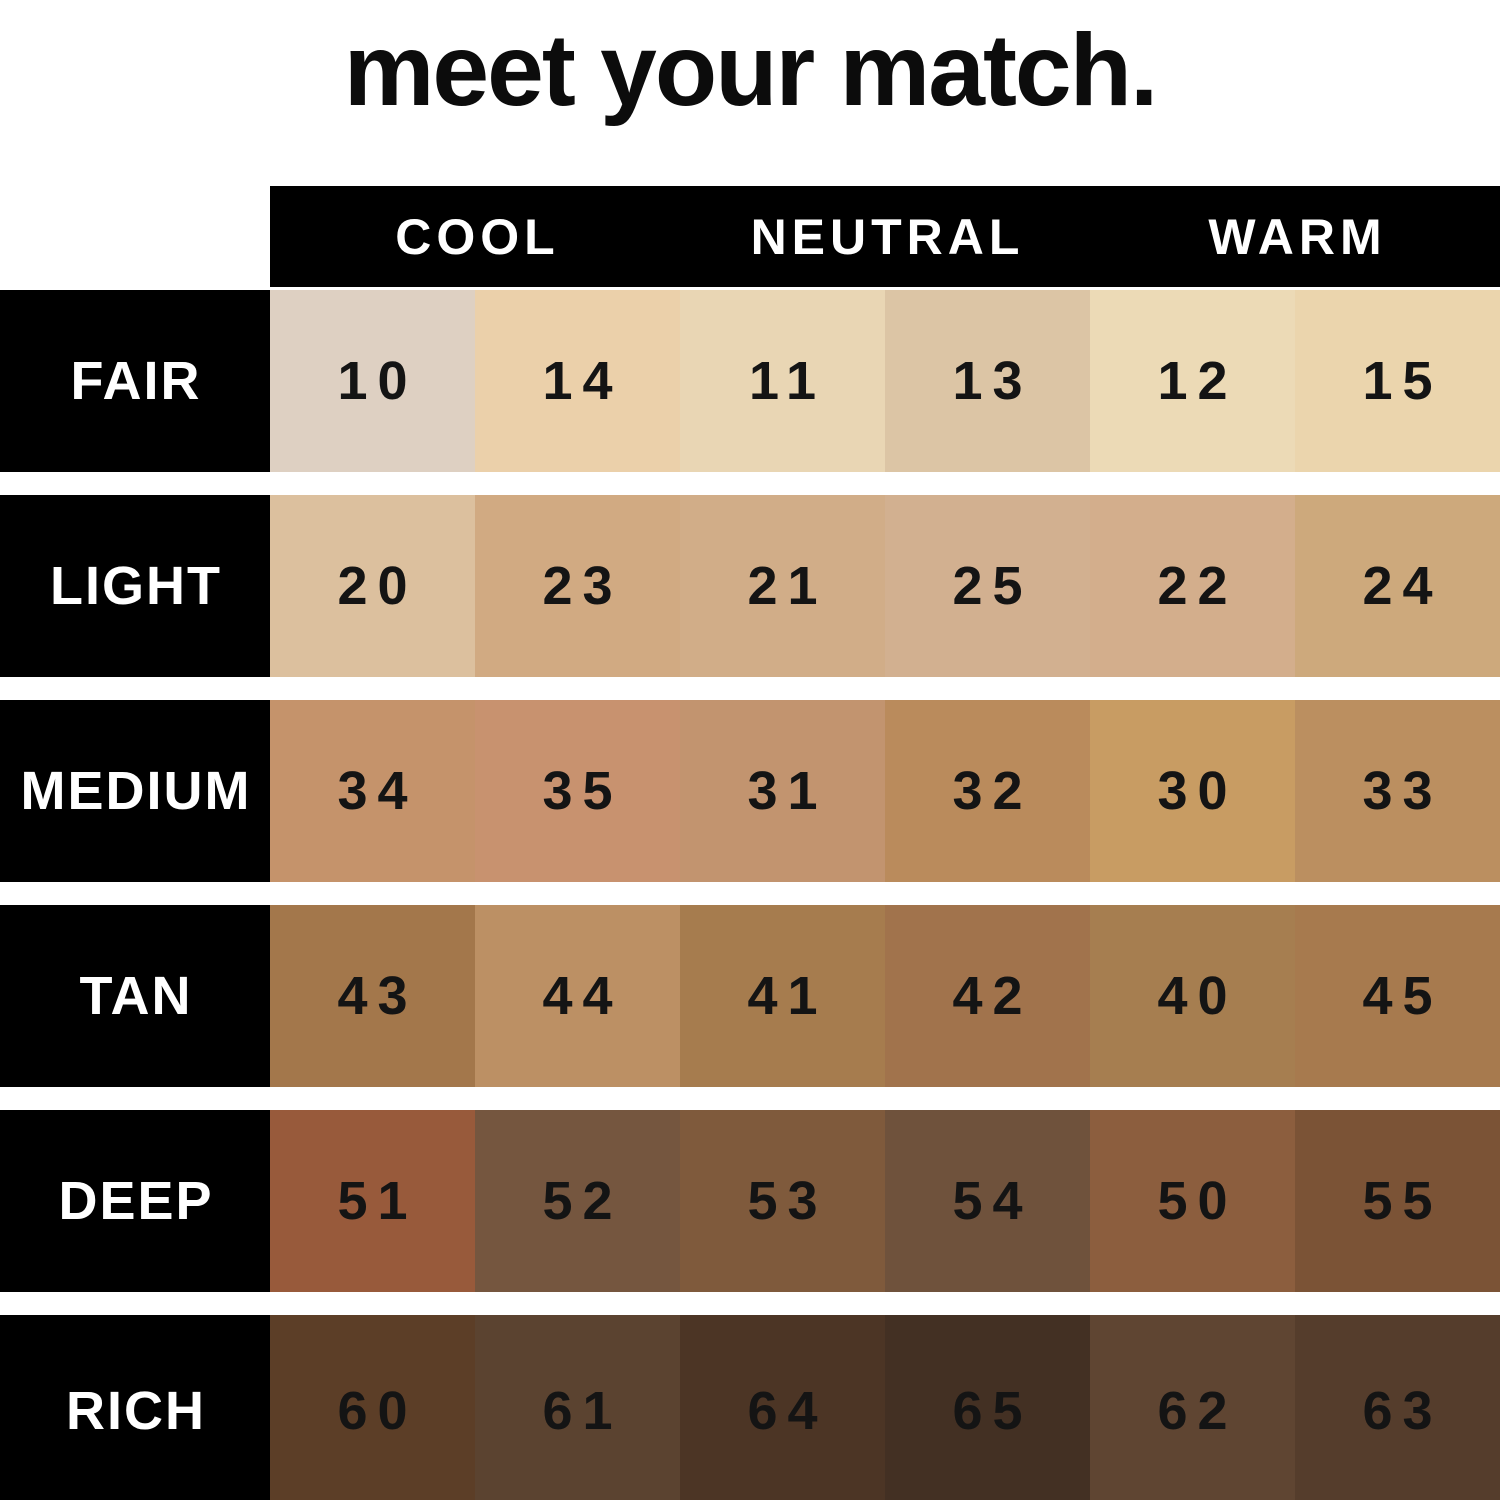 Image resolution: width=1500 pixels, height=1500 pixels. I want to click on undertone-header-cool: COOL, so click(475, 236).